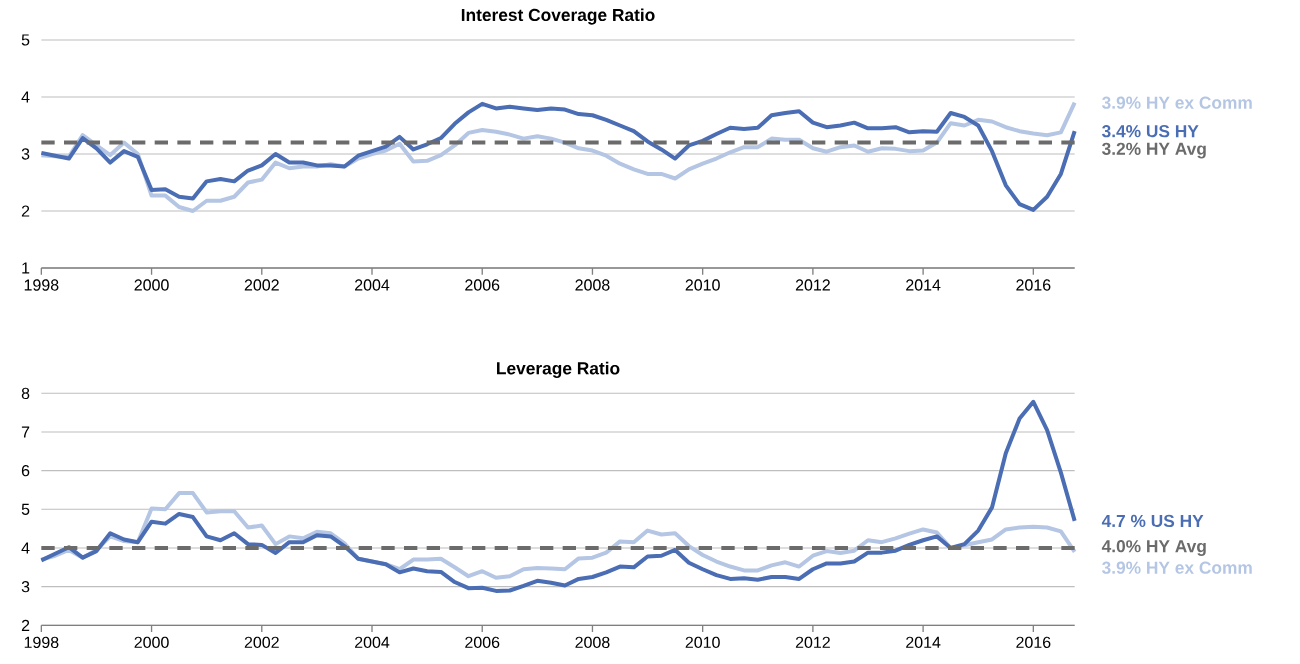 The height and width of the screenshot is (664, 1300). Describe the element at coordinates (1153, 548) in the screenshot. I see `ref-line-label: 4.0% HY Avg` at that location.